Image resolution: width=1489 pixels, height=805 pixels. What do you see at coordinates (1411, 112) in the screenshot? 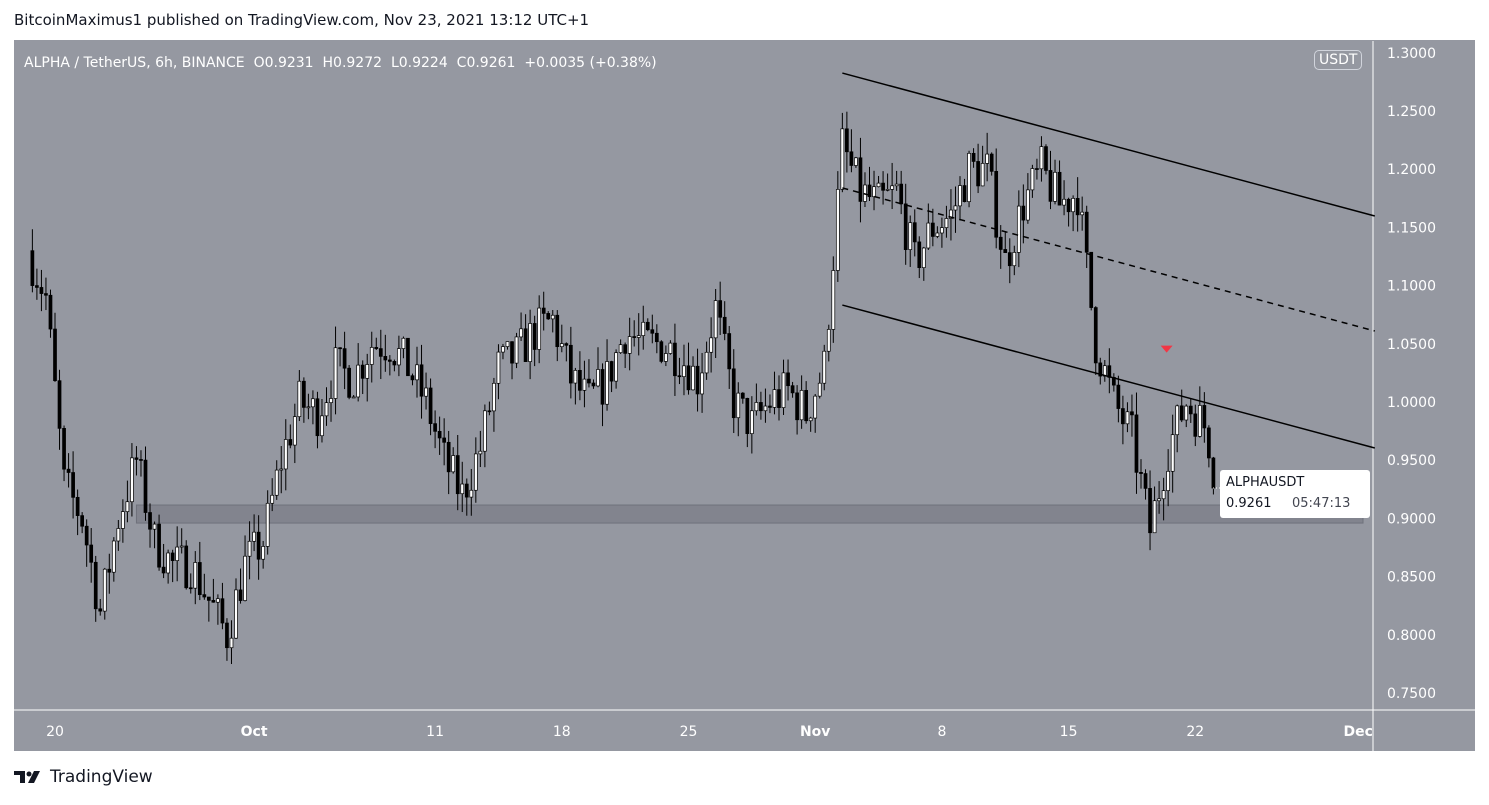
I see `price-tick-label: 1.2500` at bounding box center [1411, 112].